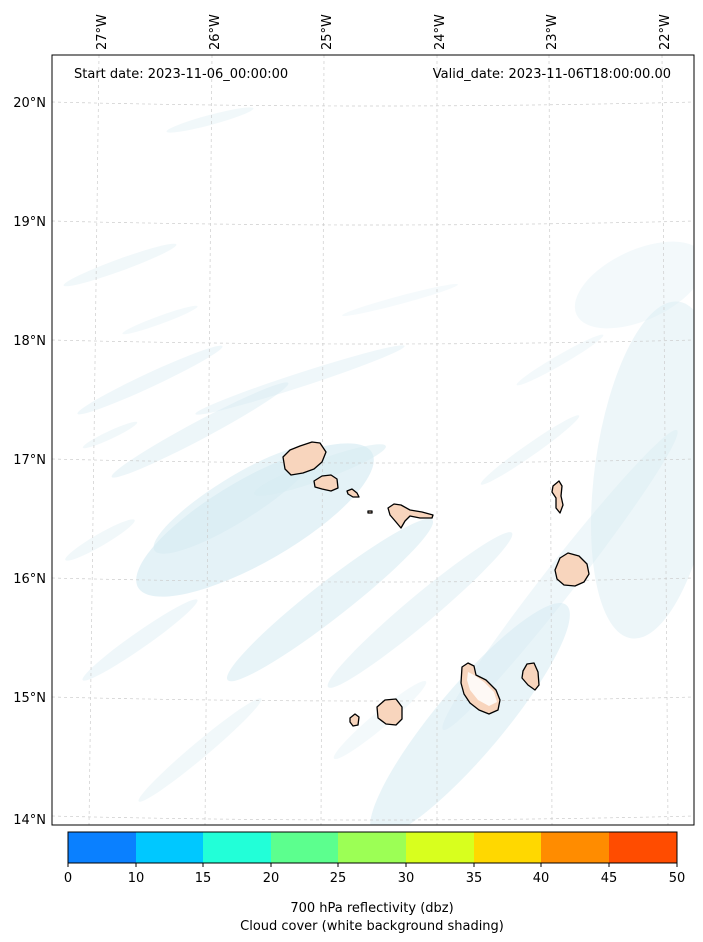  What do you see at coordinates (29, 820) in the screenshot?
I see `lat-label: 14°N` at bounding box center [29, 820].